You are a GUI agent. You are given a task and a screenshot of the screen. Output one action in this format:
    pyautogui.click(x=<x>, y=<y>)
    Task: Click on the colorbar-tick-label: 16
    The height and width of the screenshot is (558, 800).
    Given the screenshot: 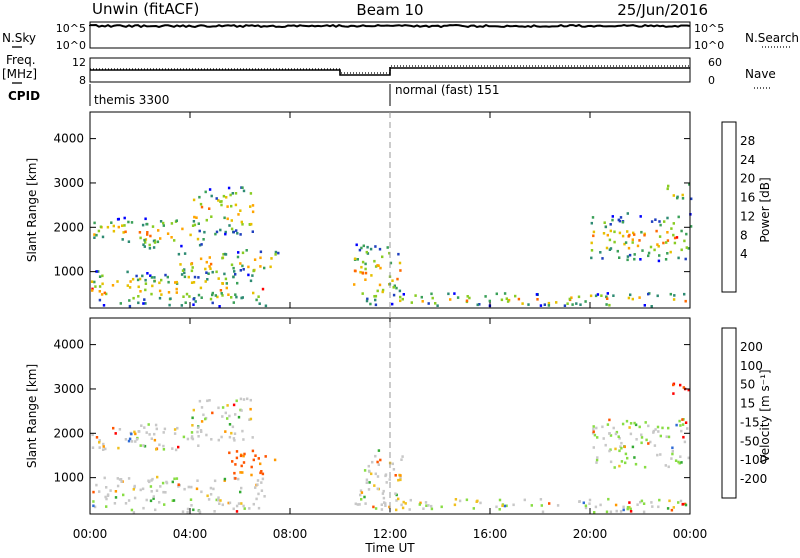 What is the action you would take?
    pyautogui.click(x=747, y=198)
    